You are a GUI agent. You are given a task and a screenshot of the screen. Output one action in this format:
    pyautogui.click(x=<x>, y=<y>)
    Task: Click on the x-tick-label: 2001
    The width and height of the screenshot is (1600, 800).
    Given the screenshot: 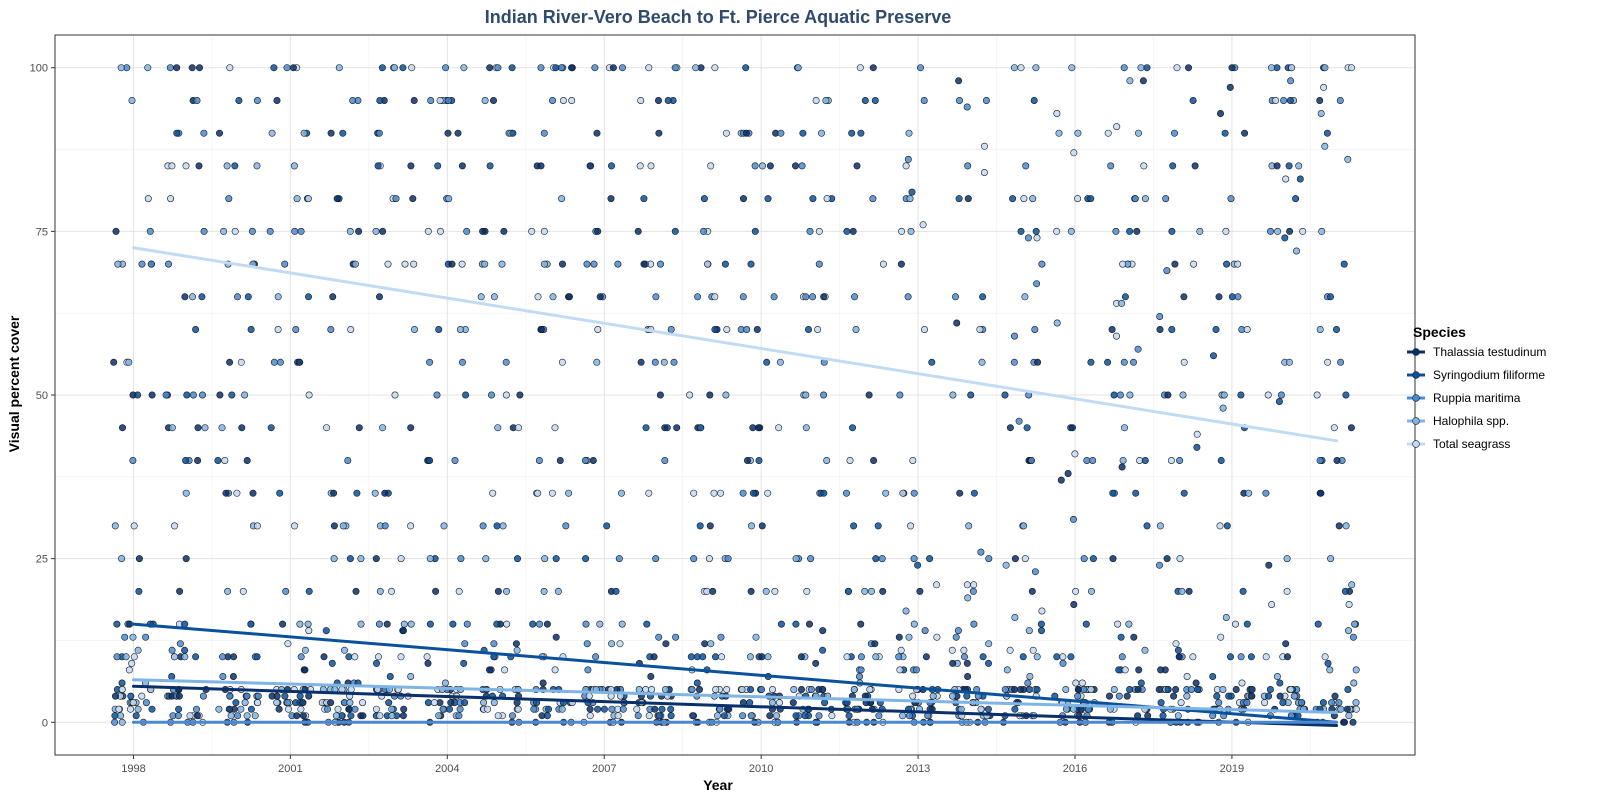 What is the action you would take?
    pyautogui.click(x=290, y=769)
    